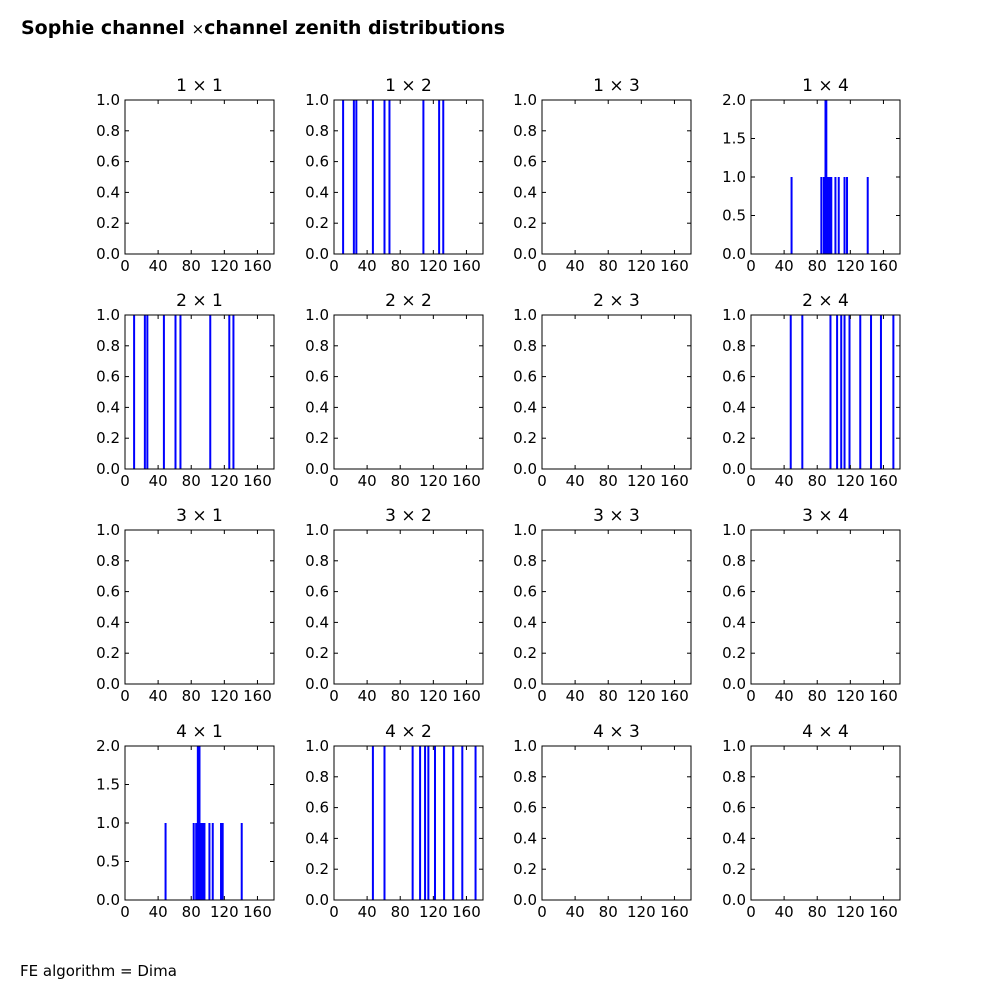 The width and height of the screenshot is (1000, 1000). What do you see at coordinates (616, 86) in the screenshot?
I see `subplot-title: 1 × 3` at bounding box center [616, 86].